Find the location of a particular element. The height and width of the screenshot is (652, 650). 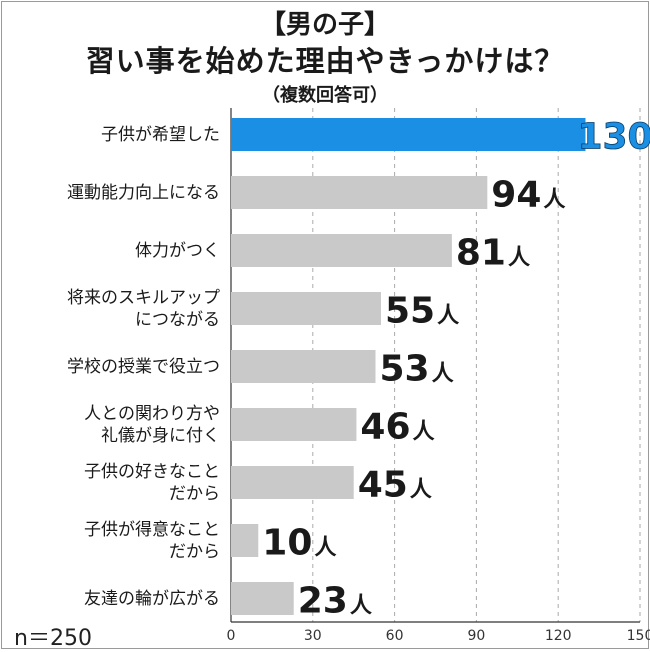

x-tick-label: 120 is located at coordinates (558, 636).